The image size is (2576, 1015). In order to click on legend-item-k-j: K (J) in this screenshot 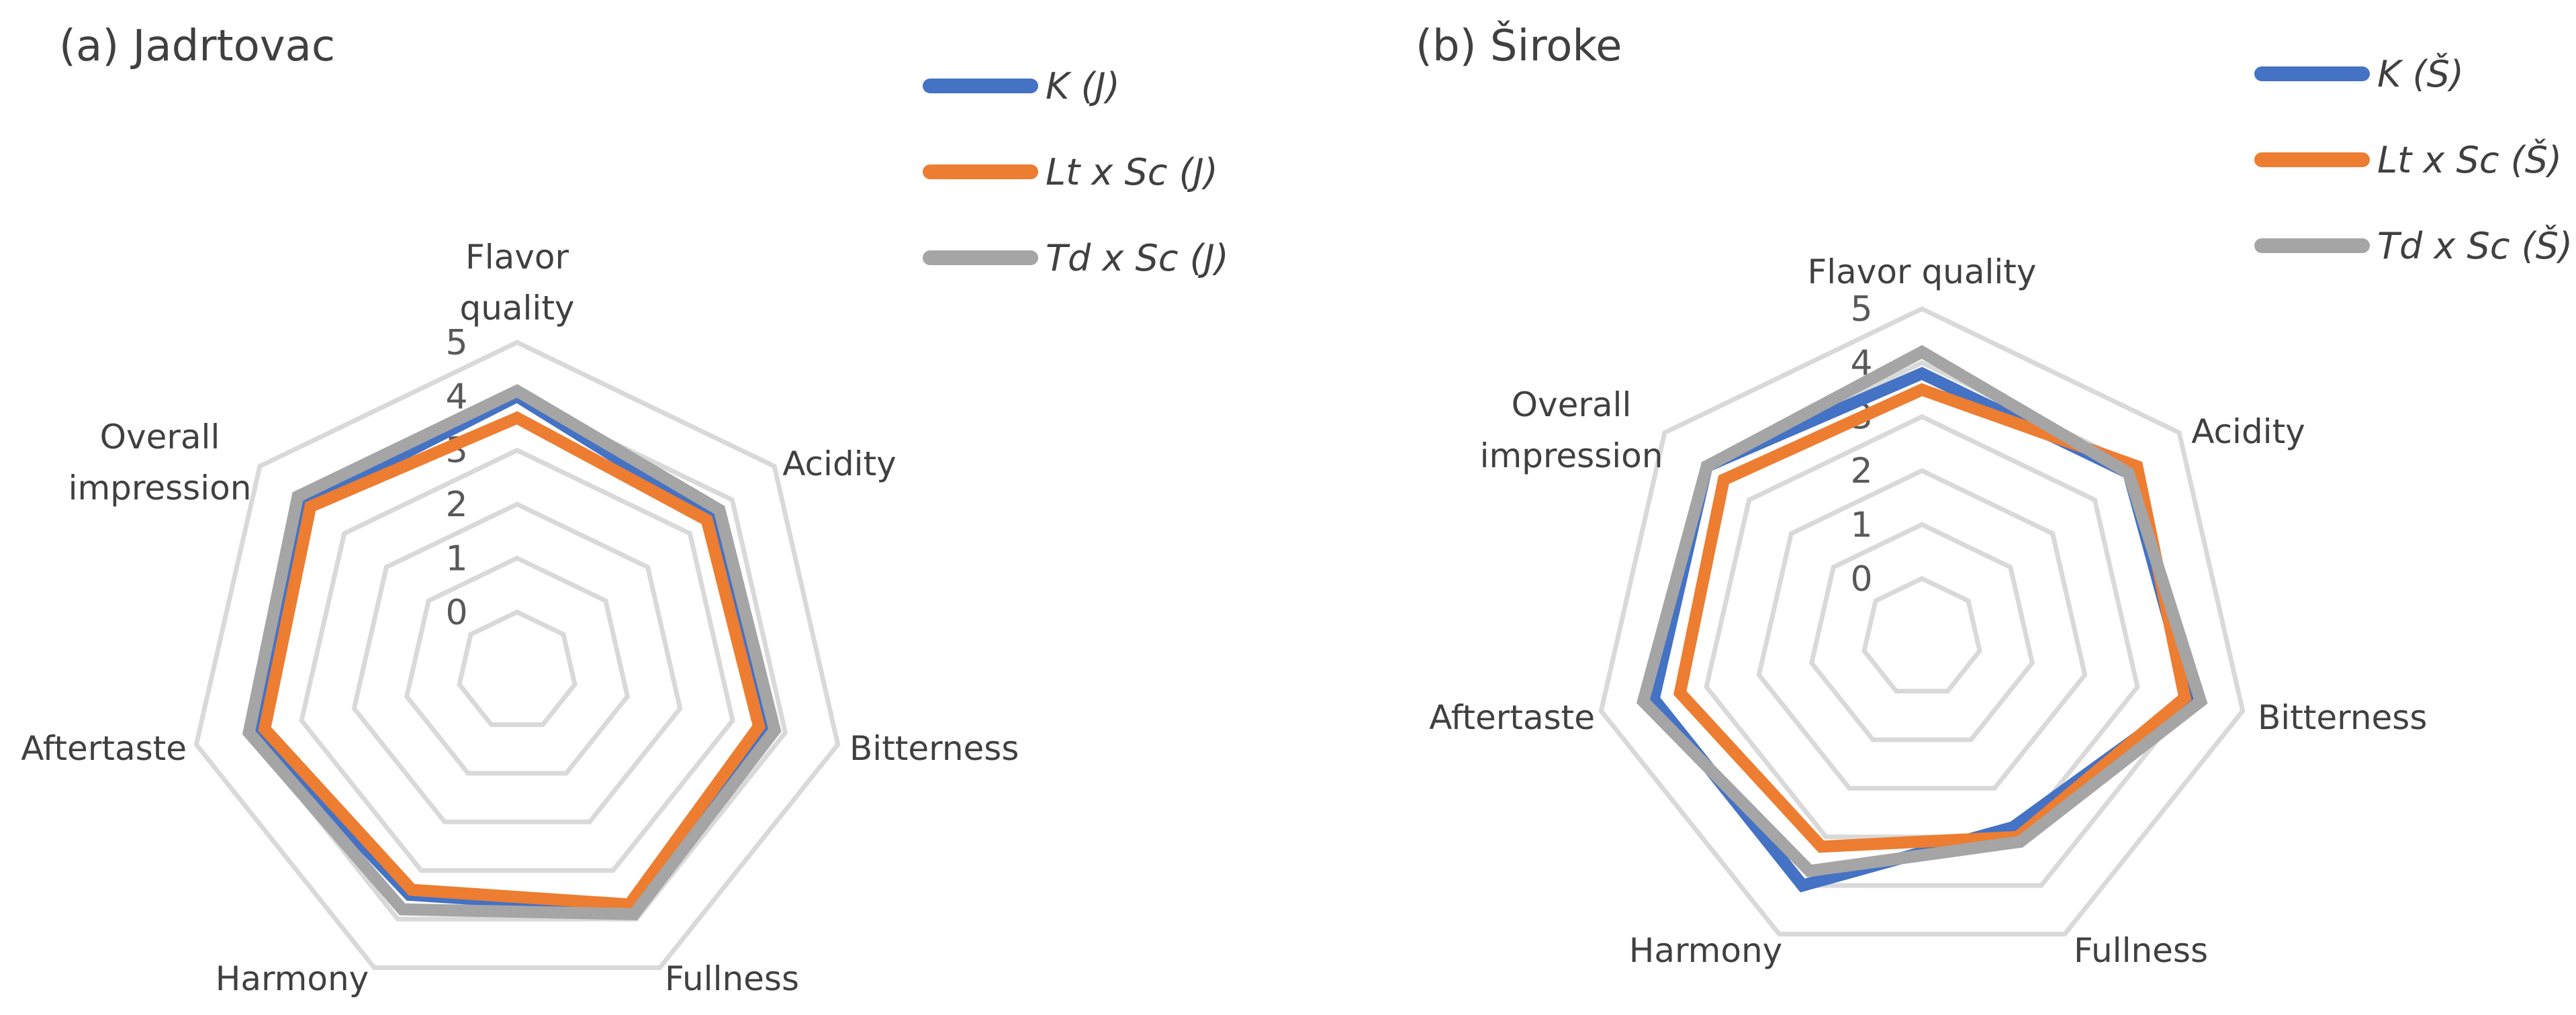, I will do `click(1021, 86)`.